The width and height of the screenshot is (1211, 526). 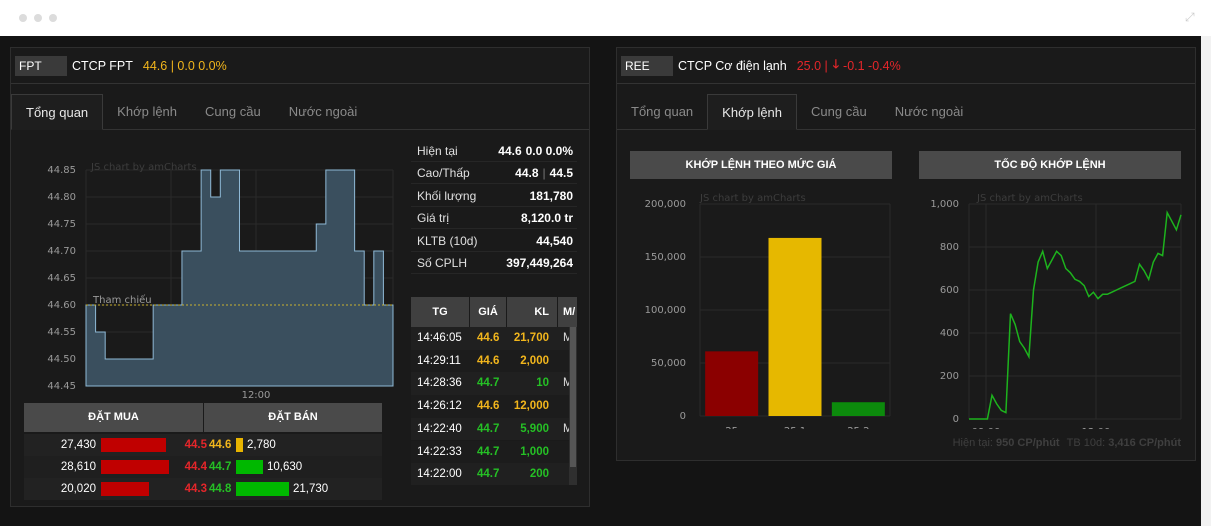 I want to click on price-volume-title: KHỚP LỆNH THEO MỨC GIÁ, so click(x=761, y=165).